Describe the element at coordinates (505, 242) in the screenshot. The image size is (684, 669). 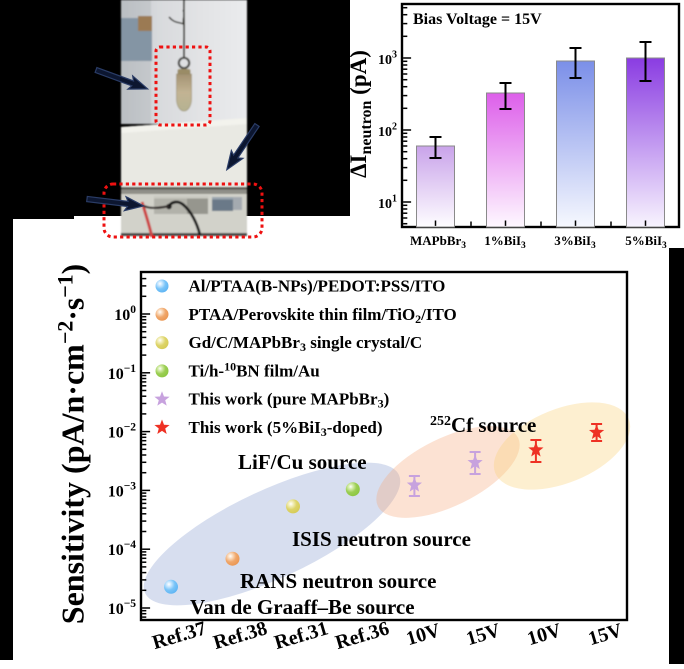
I see `svg-text: 1%BiI3` at that location.